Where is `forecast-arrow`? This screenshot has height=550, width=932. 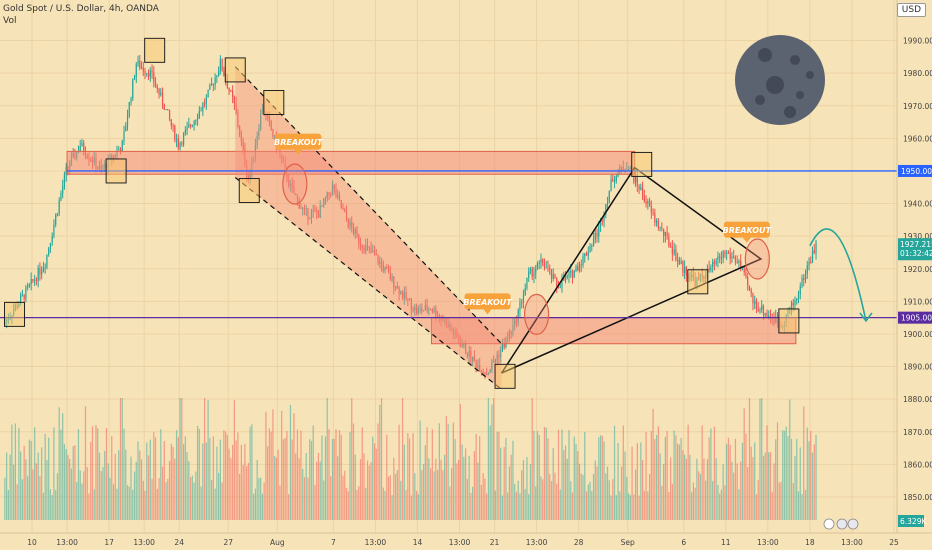 forecast-arrow is located at coordinates (841, 275).